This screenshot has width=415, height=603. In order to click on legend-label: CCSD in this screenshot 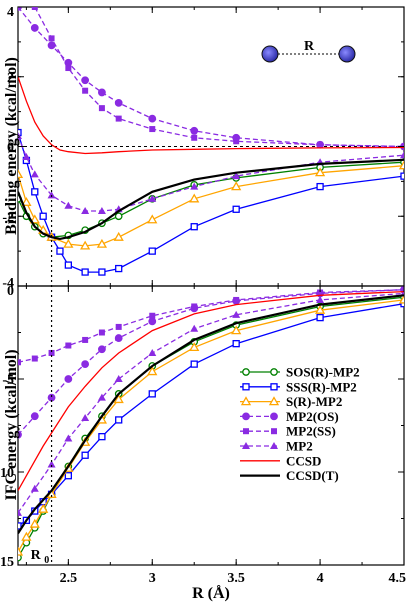, I will do `click(303, 460)`.